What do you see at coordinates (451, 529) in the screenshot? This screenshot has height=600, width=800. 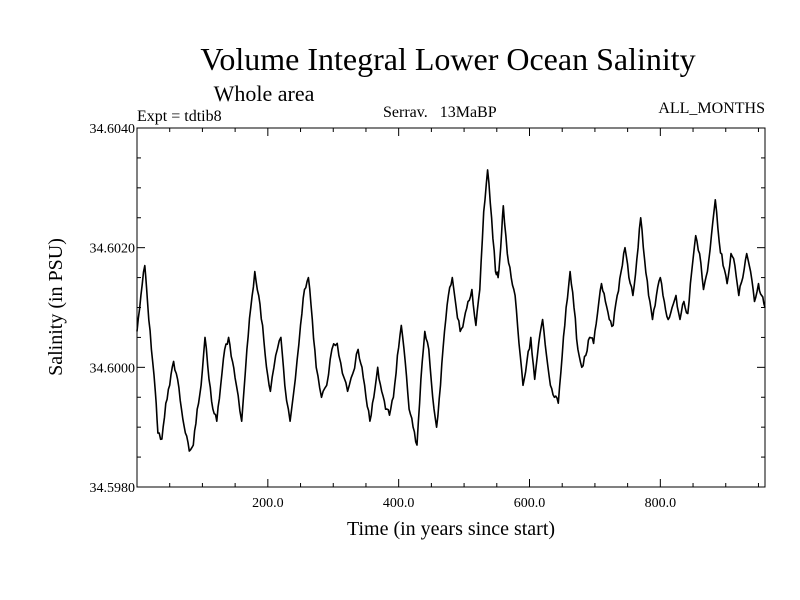 I see `x-axis-label: Time (in years since start)` at bounding box center [451, 529].